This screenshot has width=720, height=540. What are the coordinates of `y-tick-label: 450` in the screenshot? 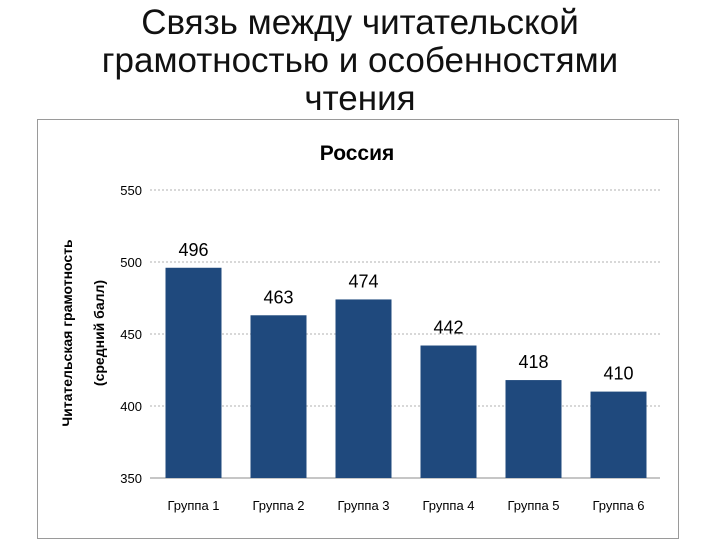 It's located at (131, 334).